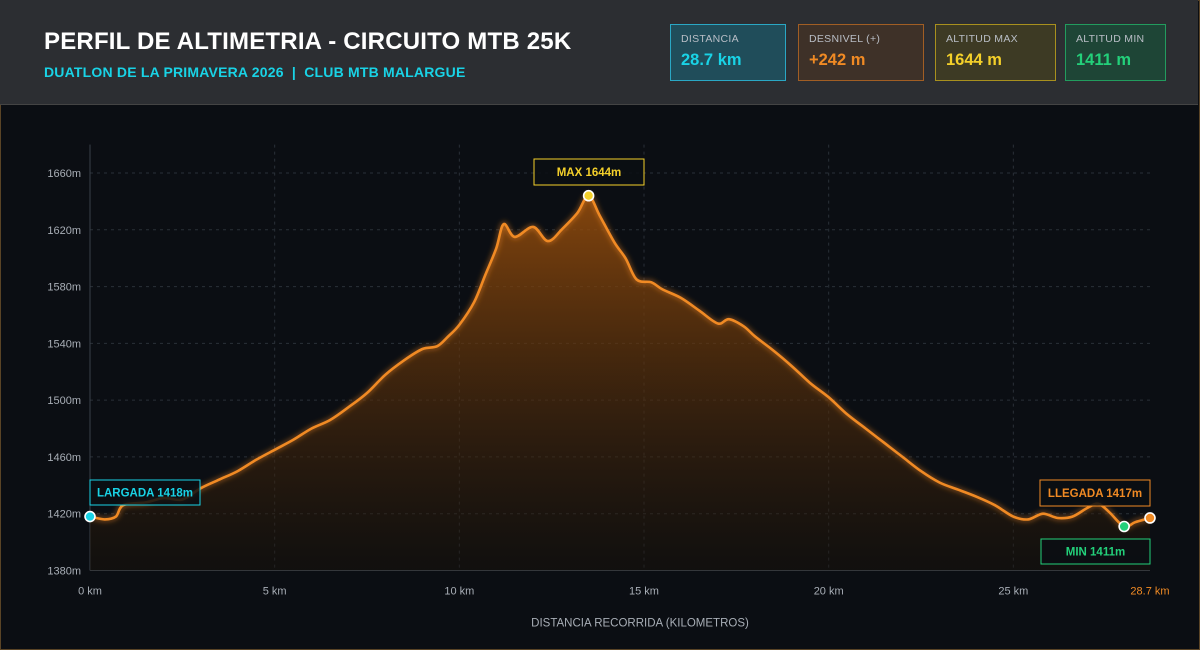 This screenshot has height=650, width=1200. I want to click on finish-label-box, so click(1095, 493).